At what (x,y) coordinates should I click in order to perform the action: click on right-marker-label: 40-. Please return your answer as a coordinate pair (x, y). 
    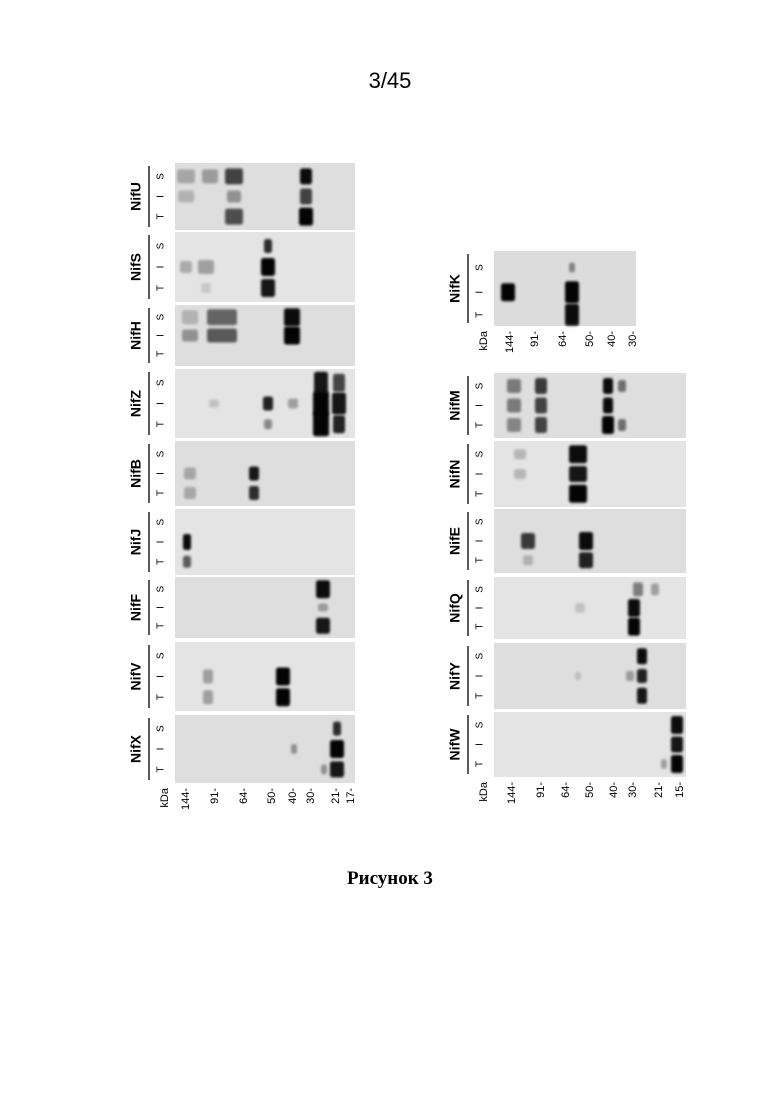
    Looking at the image, I should click on (614, 790).